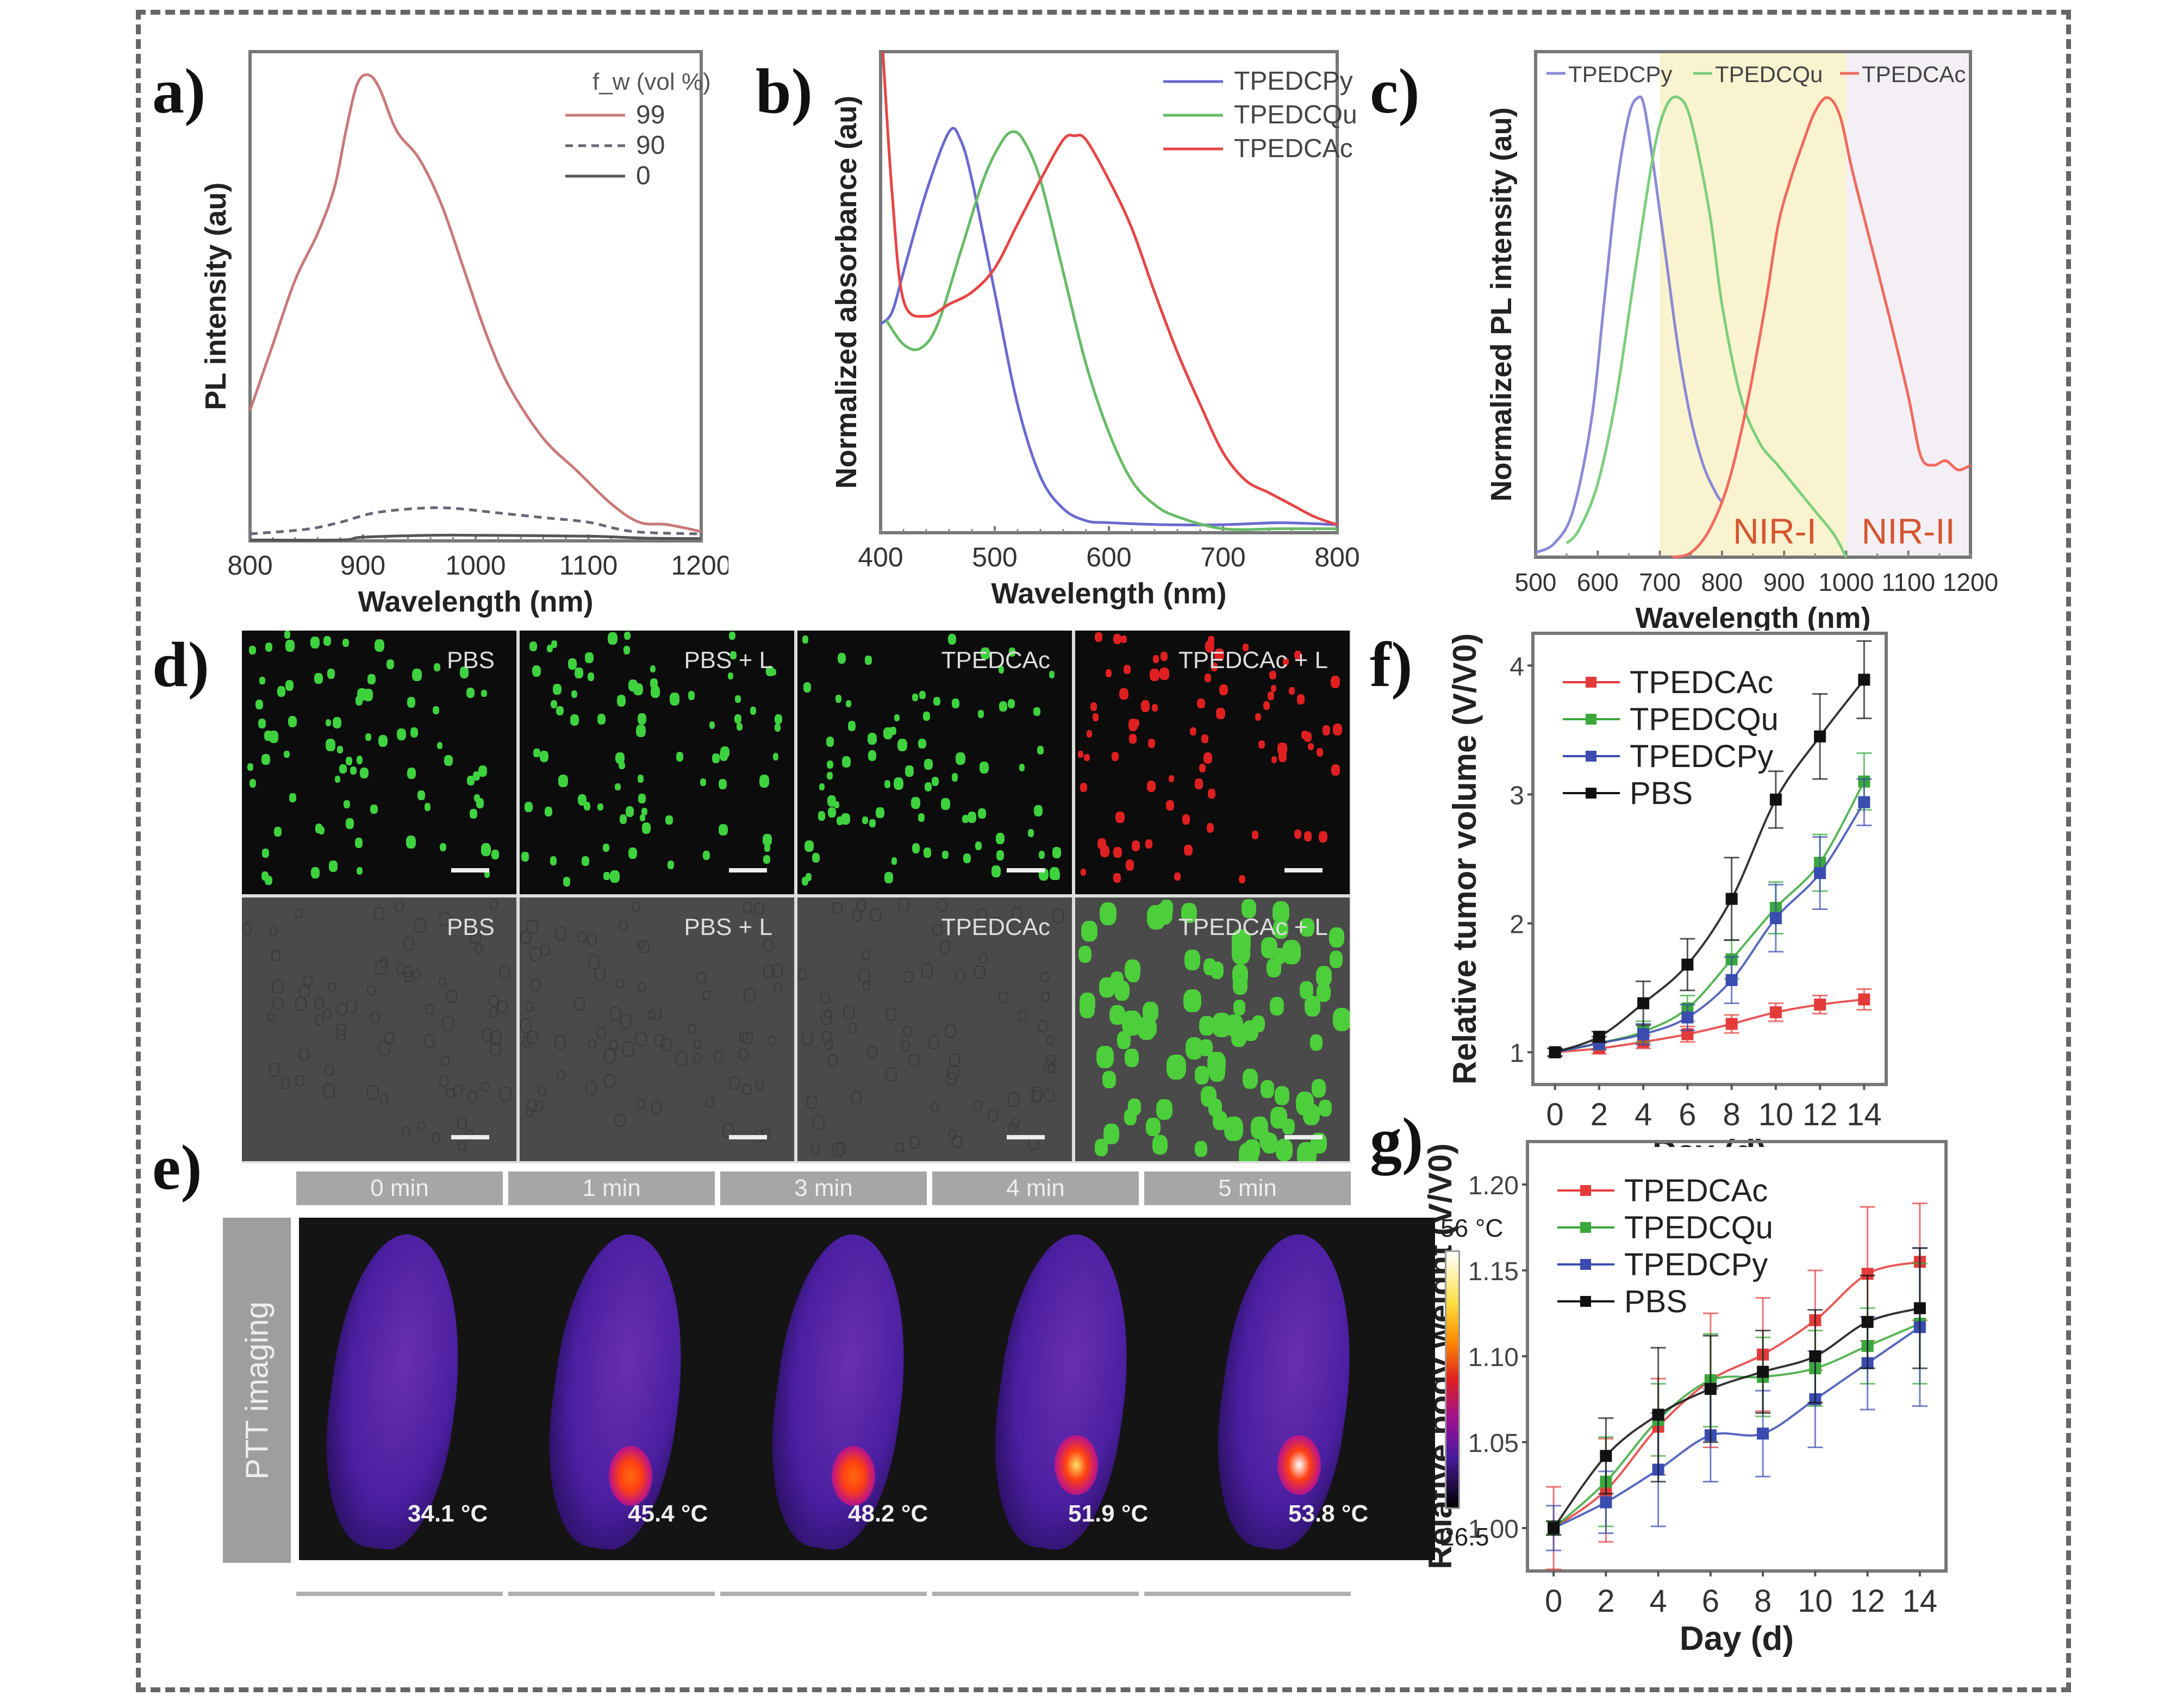 The width and height of the screenshot is (2183, 1708). I want to click on legend-label-tpedcqu: TPEDCQu, so click(1698, 1227).